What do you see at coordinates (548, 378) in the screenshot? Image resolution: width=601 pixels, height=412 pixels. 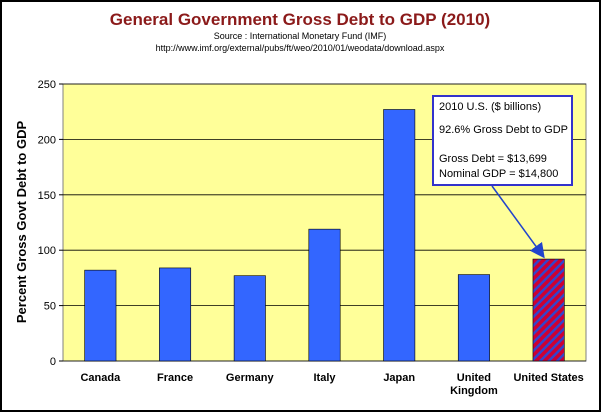 I see `x-category-label: United States` at bounding box center [548, 378].